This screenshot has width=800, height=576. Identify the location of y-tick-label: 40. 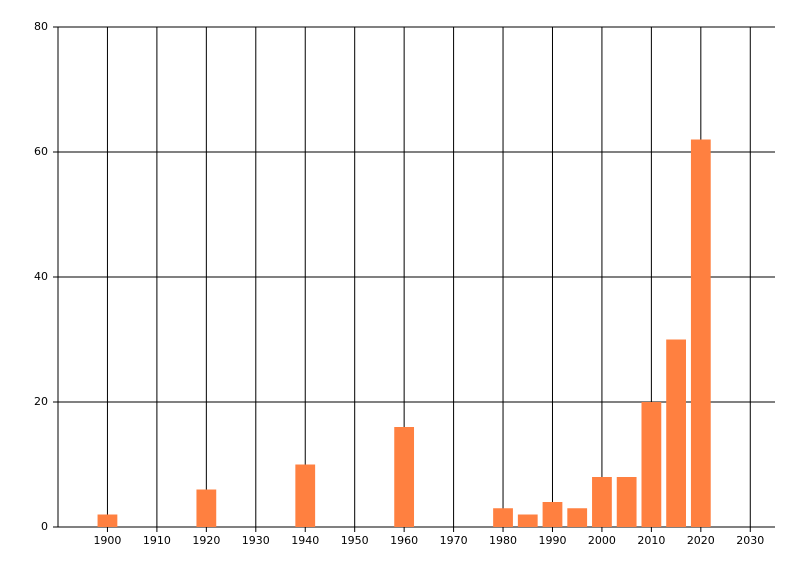
(41, 276).